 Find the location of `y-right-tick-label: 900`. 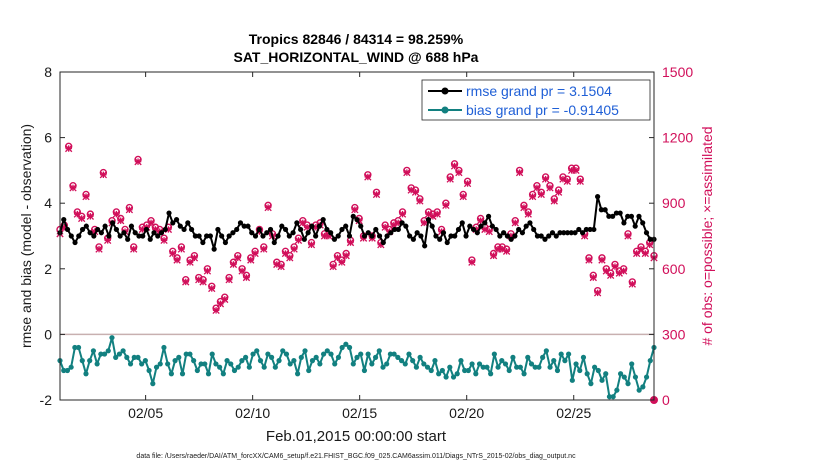

y-right-tick-label: 900 is located at coordinates (674, 203).